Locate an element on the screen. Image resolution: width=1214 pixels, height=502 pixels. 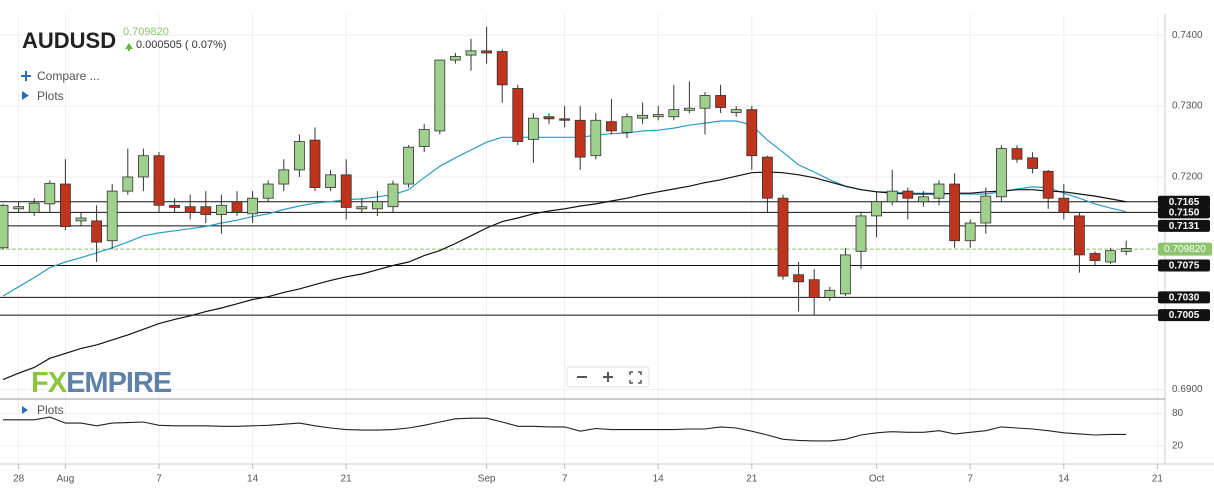
x-tick-label: 28 is located at coordinates (19, 479).